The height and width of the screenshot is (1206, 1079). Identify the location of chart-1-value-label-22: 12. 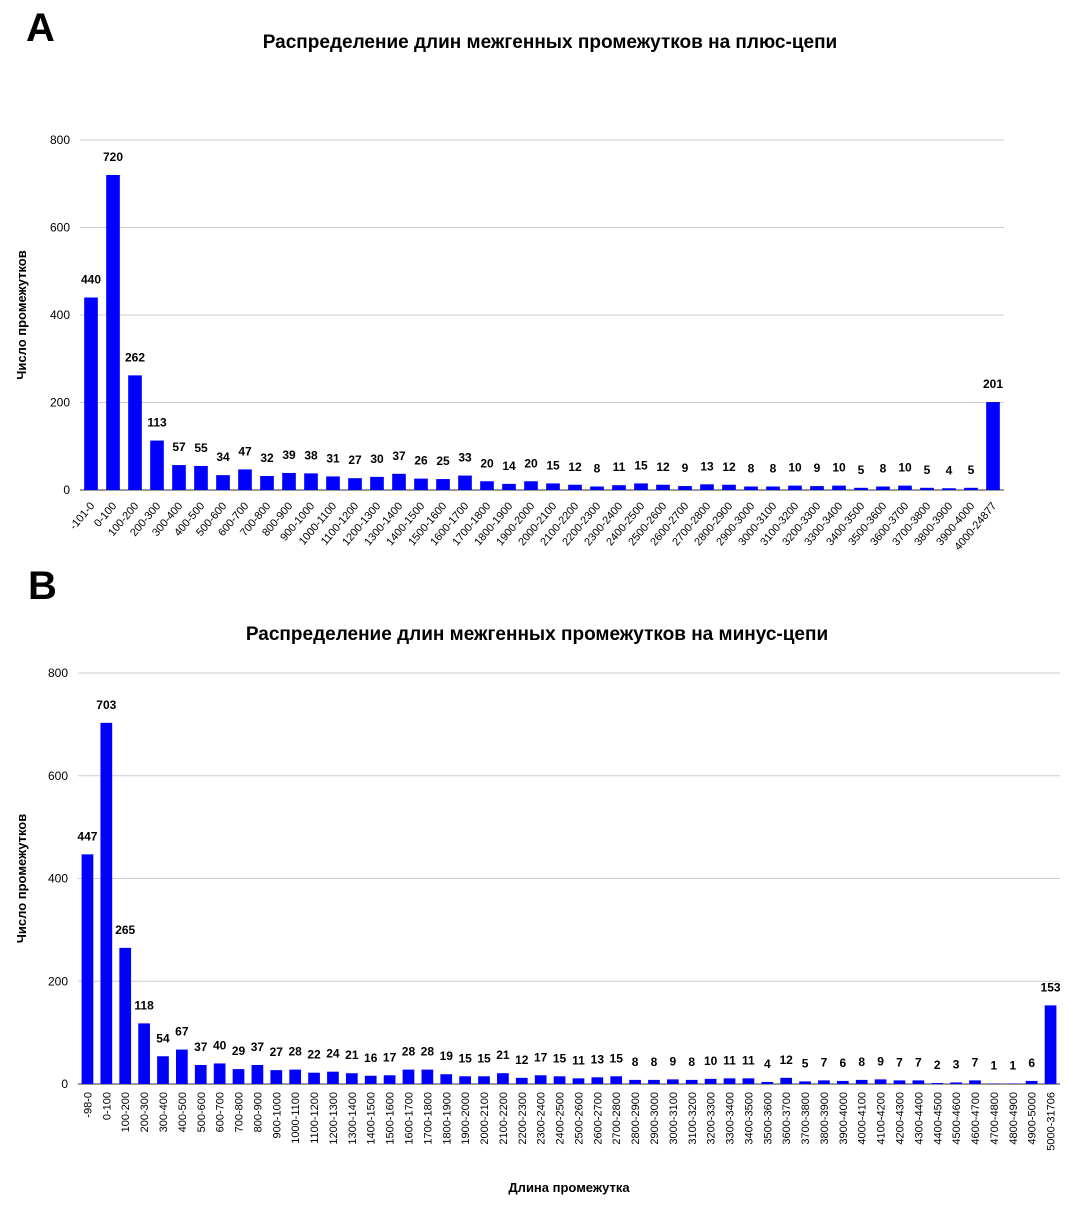
(575, 467).